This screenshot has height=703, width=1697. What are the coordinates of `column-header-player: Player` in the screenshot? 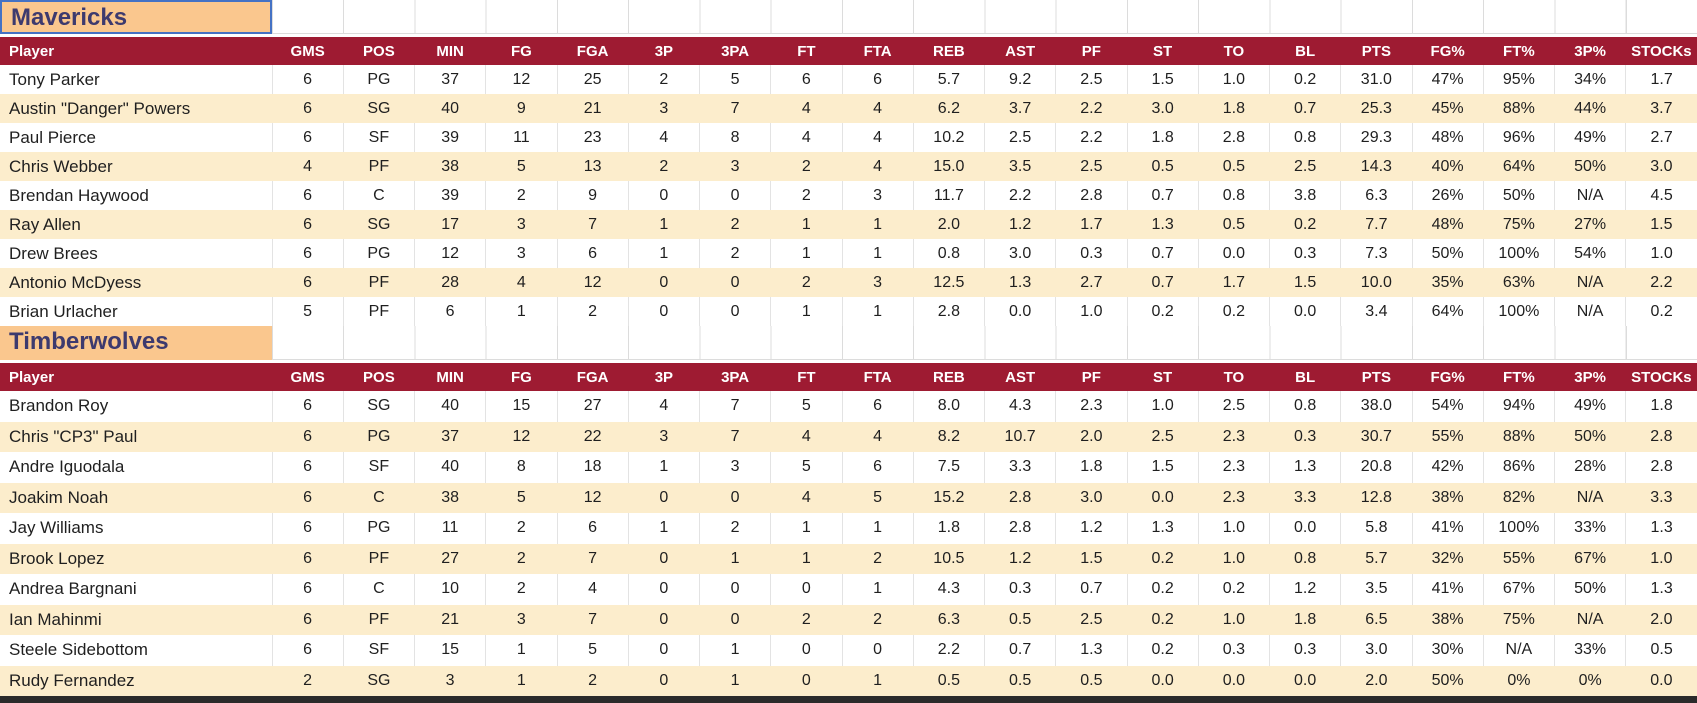 It's located at (136, 51).